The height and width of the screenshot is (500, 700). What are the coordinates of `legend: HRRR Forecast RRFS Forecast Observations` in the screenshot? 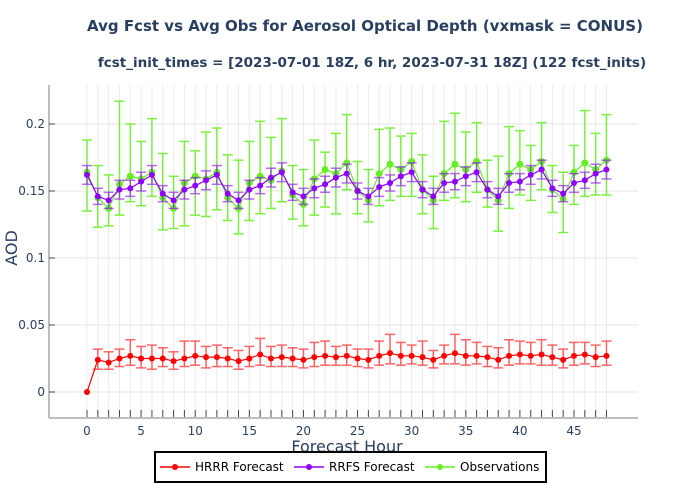 It's located at (350, 467).